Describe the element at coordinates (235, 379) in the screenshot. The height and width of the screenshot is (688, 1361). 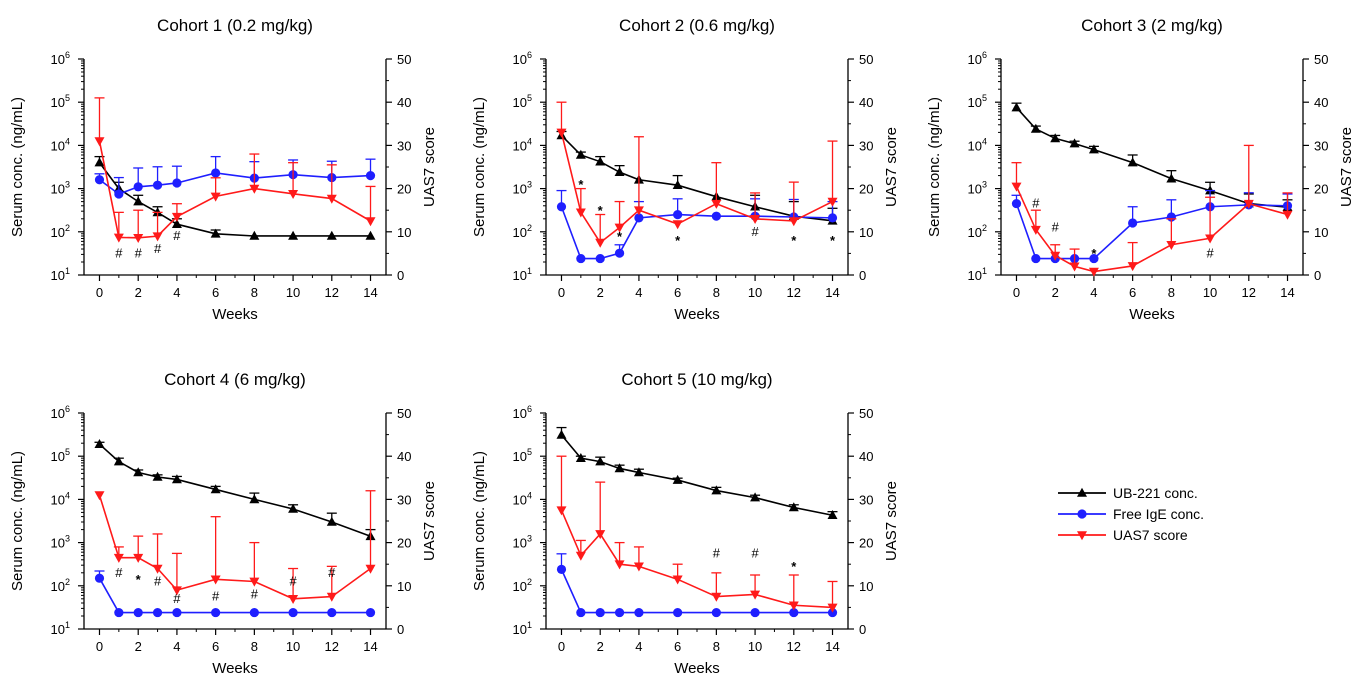
I see `chart-title: Cohort 4 (6 mg/kg)` at that location.